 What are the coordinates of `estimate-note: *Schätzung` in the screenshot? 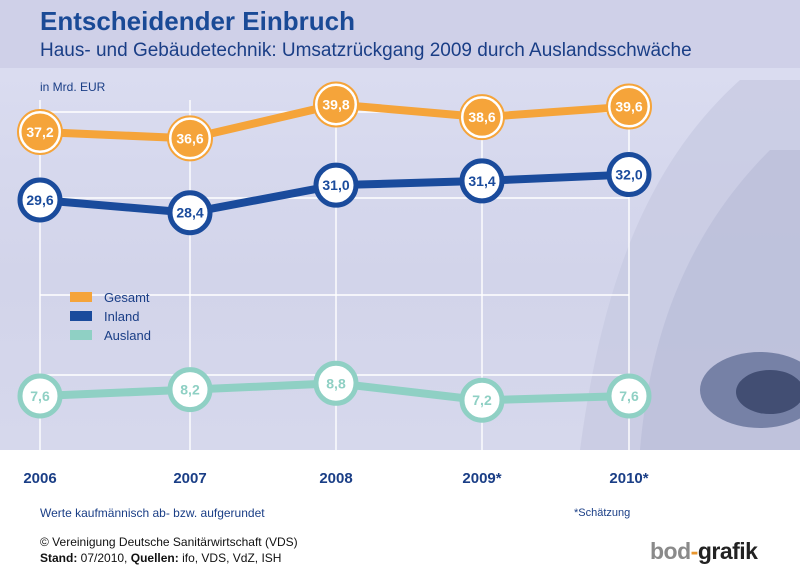 It's located at (602, 513).